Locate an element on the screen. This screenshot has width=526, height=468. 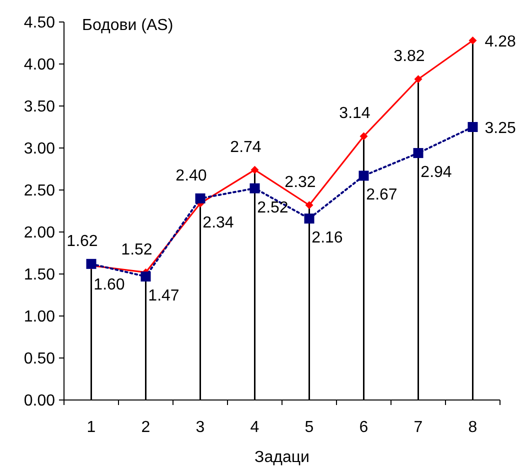
data-label: 1.60 is located at coordinates (109, 285).